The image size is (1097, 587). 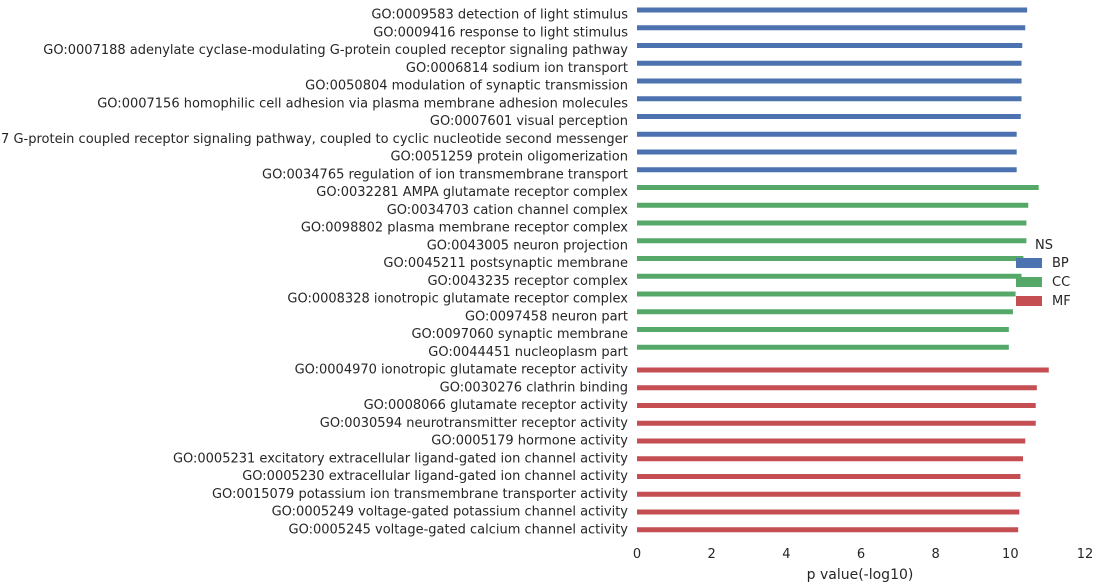 I want to click on legend-label-mf: MF, so click(x=1061, y=301).